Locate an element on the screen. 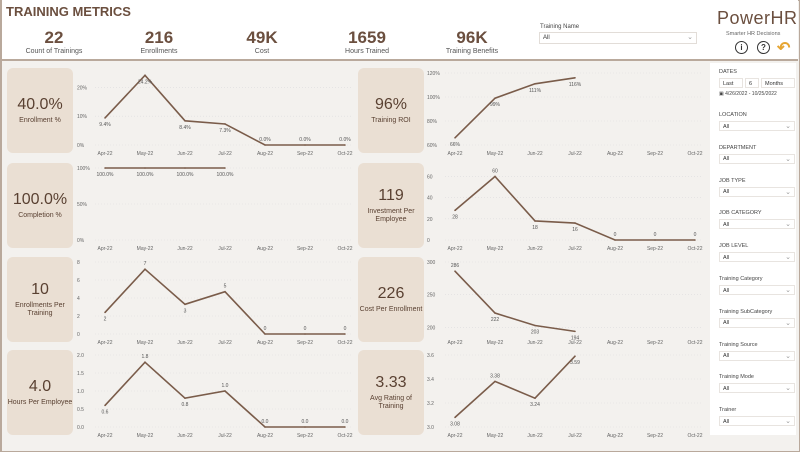  y-tick-label: 3.4 is located at coordinates (430, 380).